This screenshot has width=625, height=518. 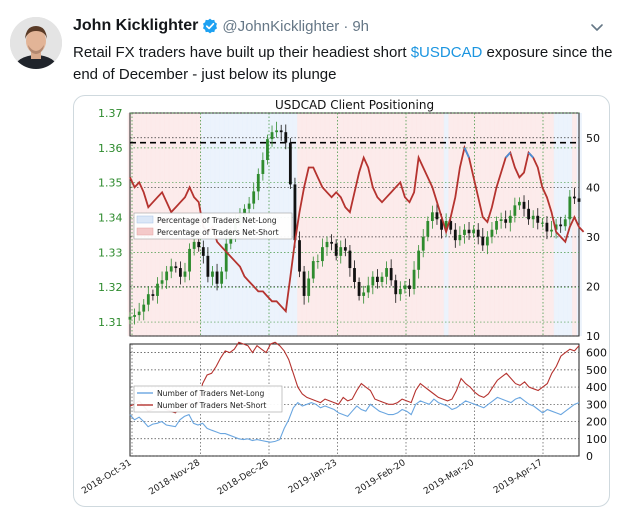 What do you see at coordinates (593, 286) in the screenshot?
I see `right-axis-tick-label: 20` at bounding box center [593, 286].